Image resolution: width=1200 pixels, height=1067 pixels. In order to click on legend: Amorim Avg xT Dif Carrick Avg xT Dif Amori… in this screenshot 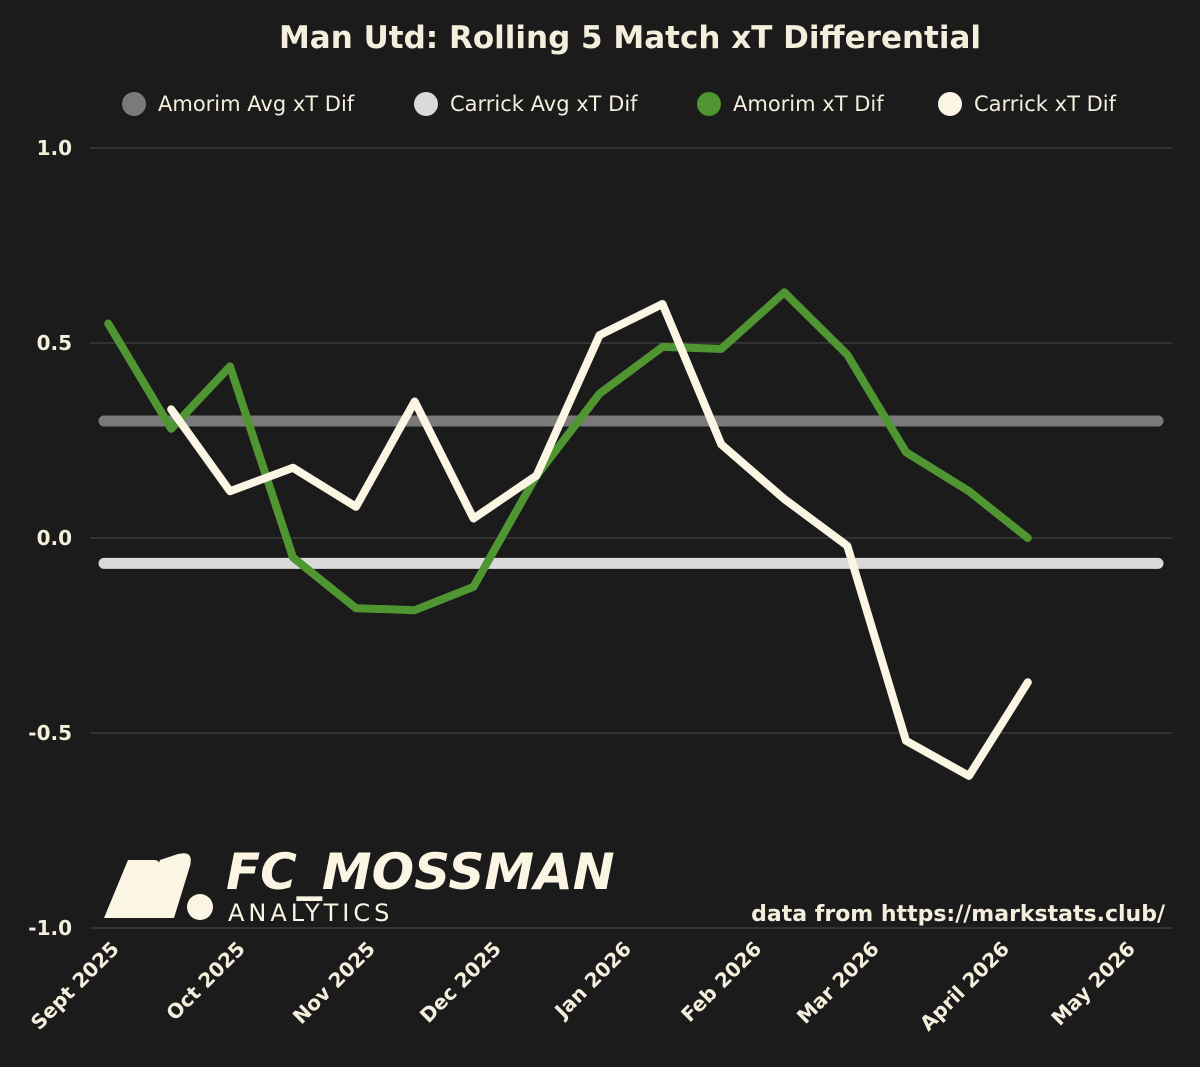, I will do `click(619, 104)`.